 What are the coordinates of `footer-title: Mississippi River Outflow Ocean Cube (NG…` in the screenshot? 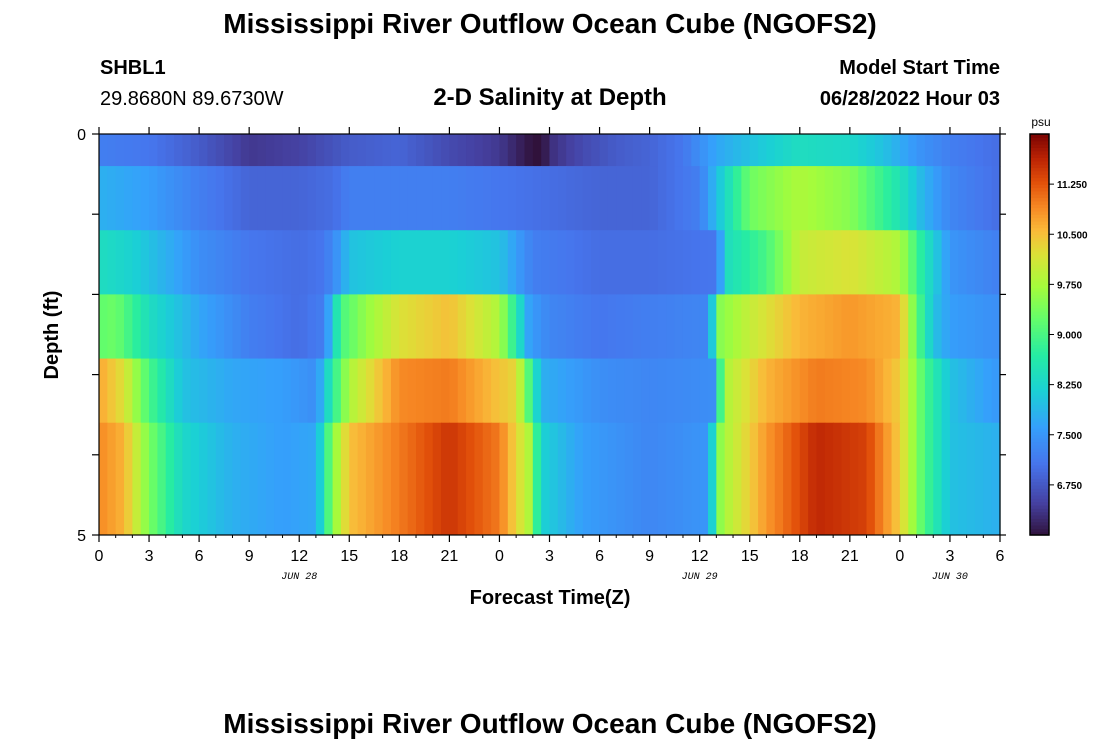 It's located at (550, 723).